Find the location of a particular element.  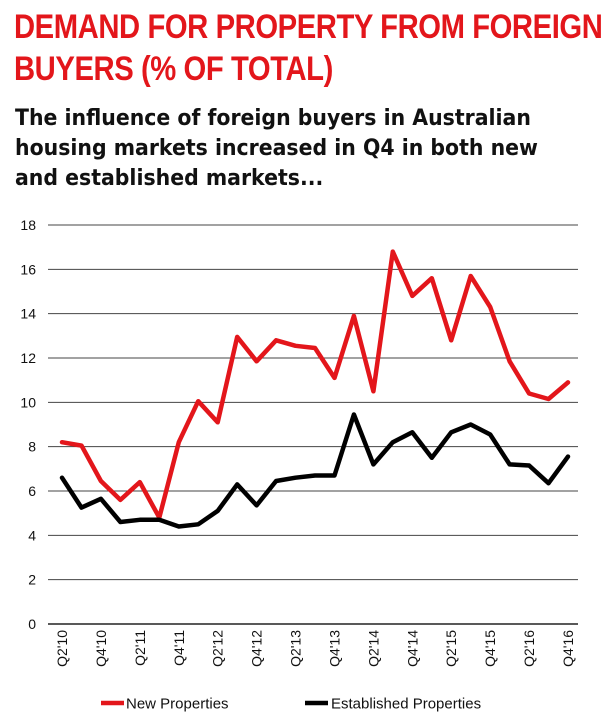

x-tick-label: Q4'10 is located at coordinates (101, 648).